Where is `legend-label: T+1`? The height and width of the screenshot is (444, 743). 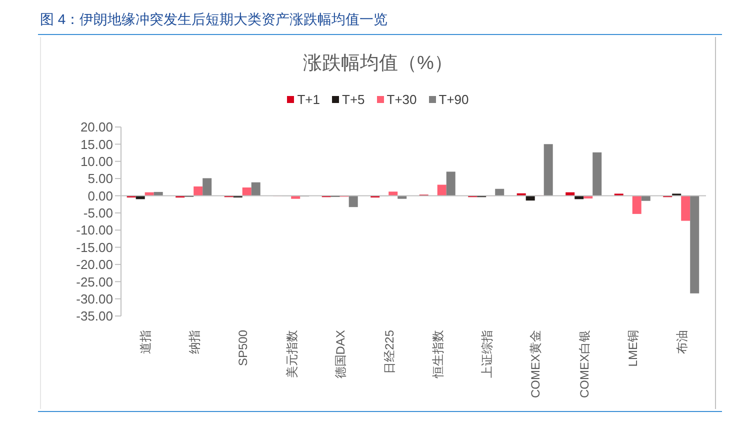 legend-label: T+1 is located at coordinates (308, 99).